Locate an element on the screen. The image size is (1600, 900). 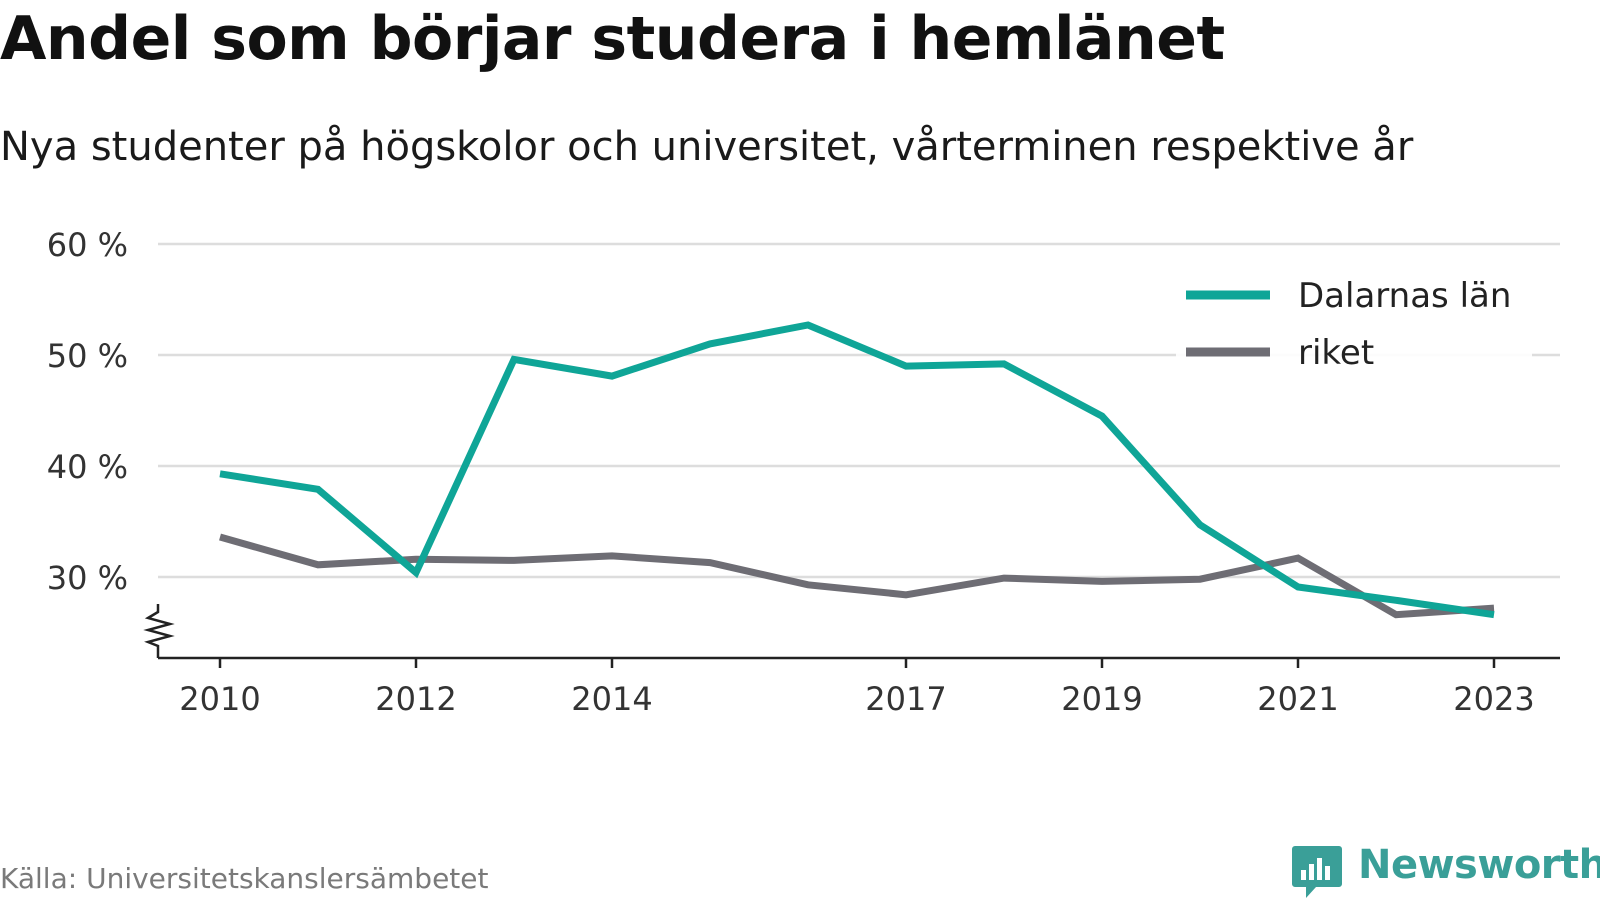
x-tick-label: 2010 is located at coordinates (219, 699).